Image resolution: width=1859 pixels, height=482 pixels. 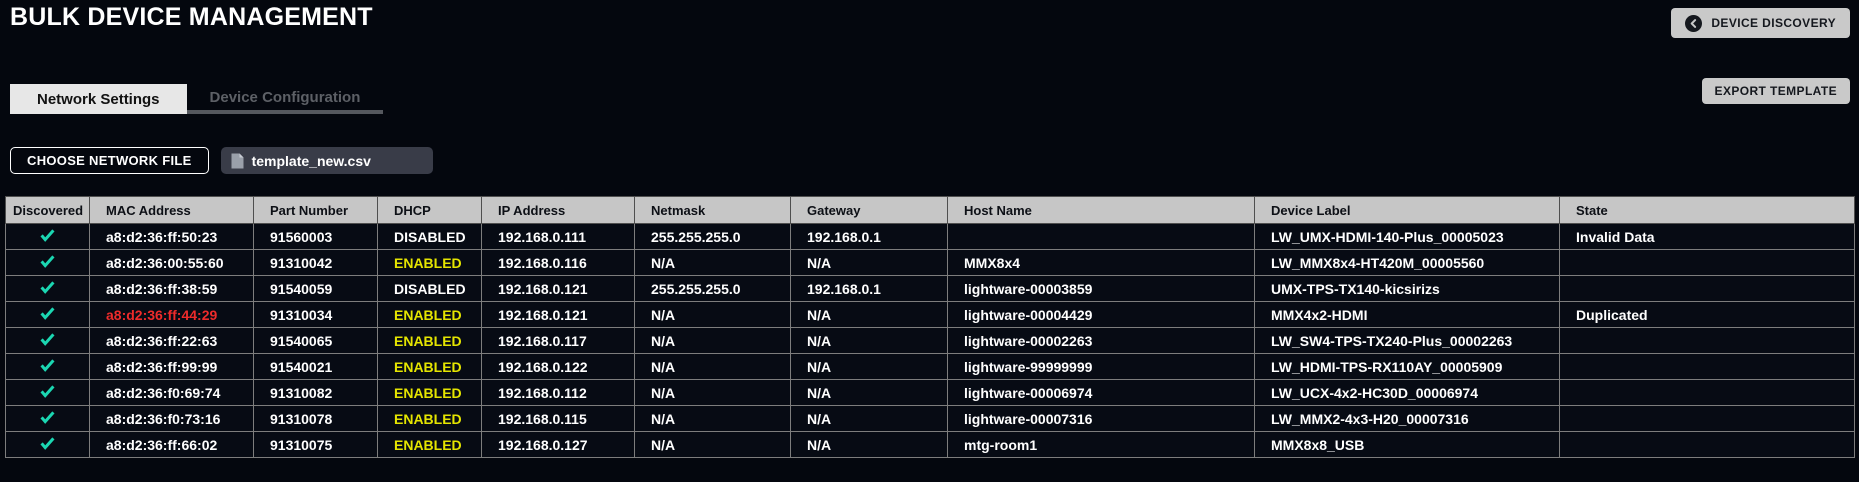 I want to click on cell-host-name: lightware-00007316, so click(x=1101, y=418).